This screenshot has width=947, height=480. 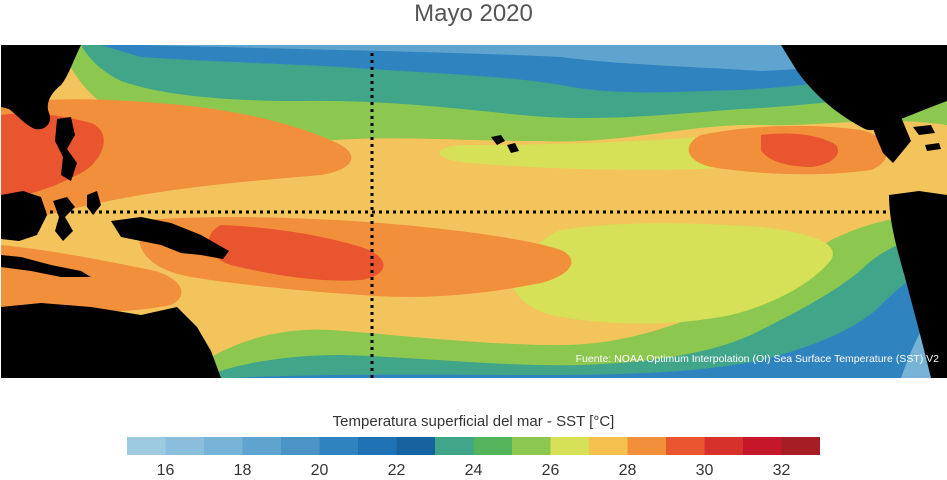 I want to click on colorbar-tick-label: 20, so click(x=319, y=470).